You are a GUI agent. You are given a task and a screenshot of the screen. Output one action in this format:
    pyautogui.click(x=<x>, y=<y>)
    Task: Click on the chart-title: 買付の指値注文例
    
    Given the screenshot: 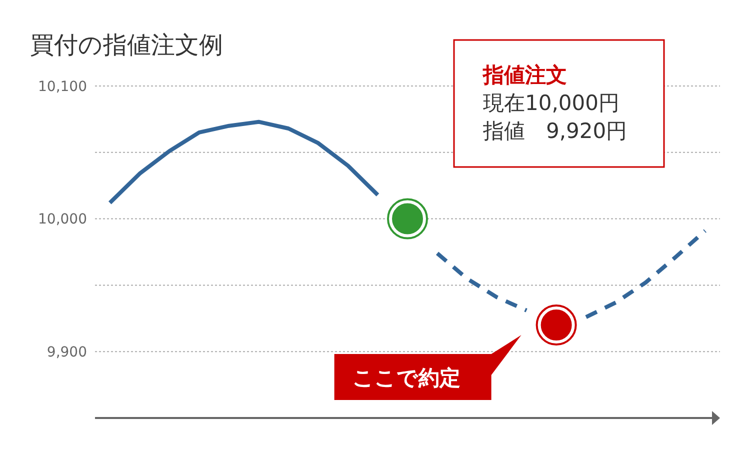 What is the action you would take?
    pyautogui.click(x=126, y=45)
    